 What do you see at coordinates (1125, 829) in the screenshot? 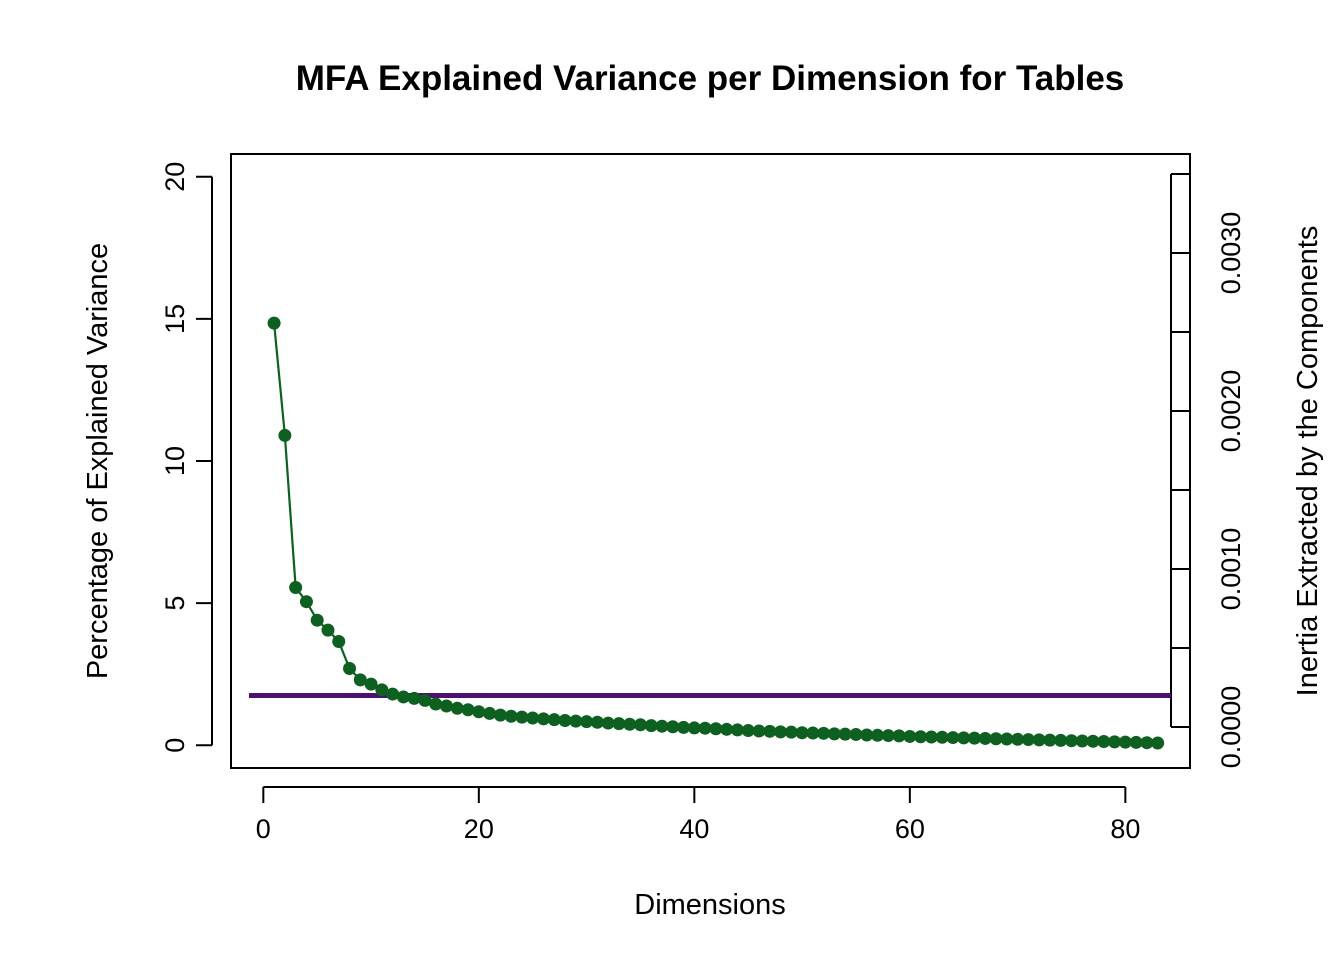
I see `x-tick-label: 80` at bounding box center [1125, 829].